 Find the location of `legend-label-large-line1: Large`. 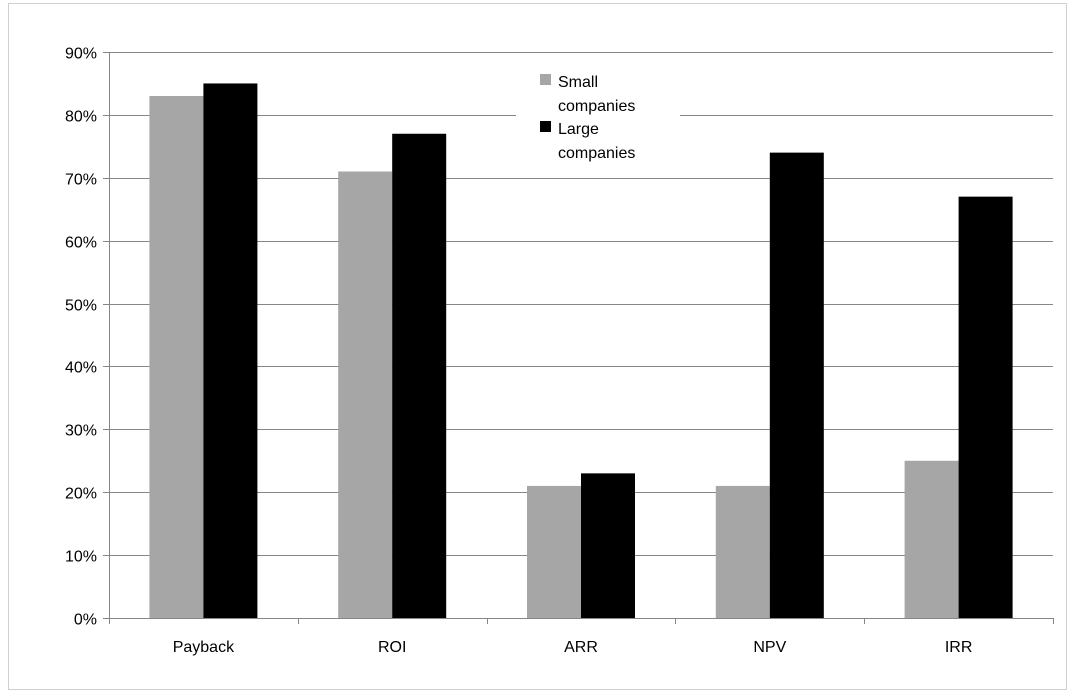

legend-label-large-line1: Large is located at coordinates (578, 129).